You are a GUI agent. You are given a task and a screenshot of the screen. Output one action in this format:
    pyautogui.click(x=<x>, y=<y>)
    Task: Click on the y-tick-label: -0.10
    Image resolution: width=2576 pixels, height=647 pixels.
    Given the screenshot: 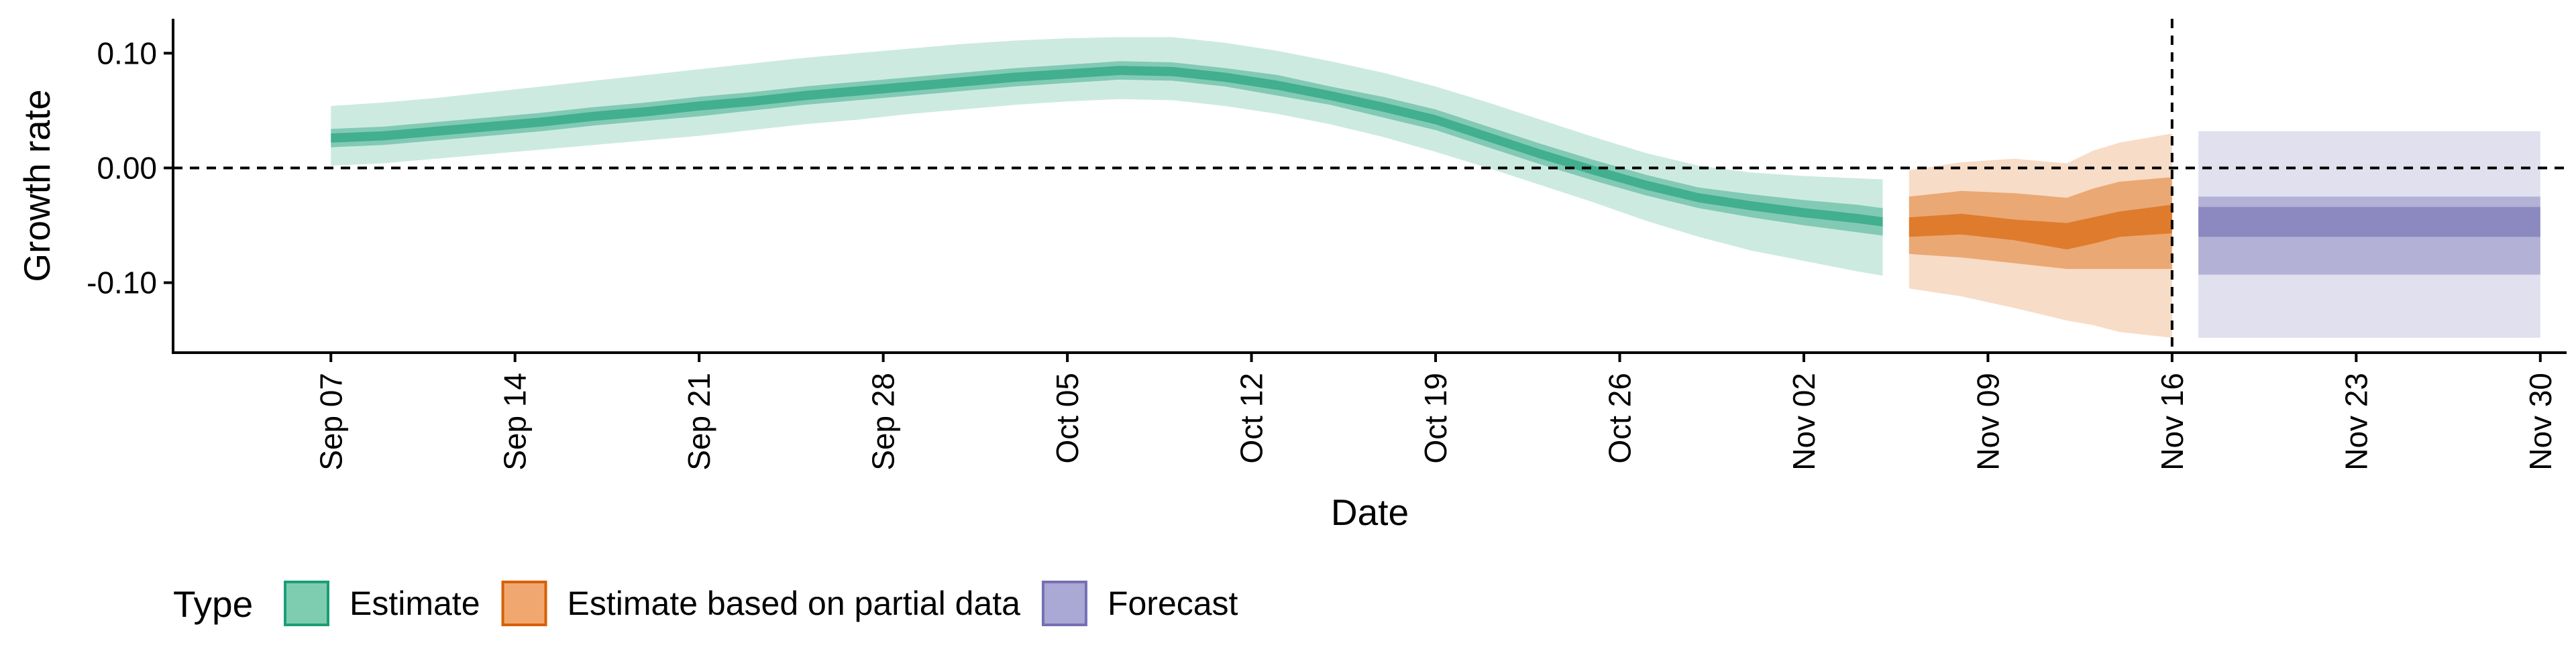 What is the action you would take?
    pyautogui.click(x=122, y=283)
    